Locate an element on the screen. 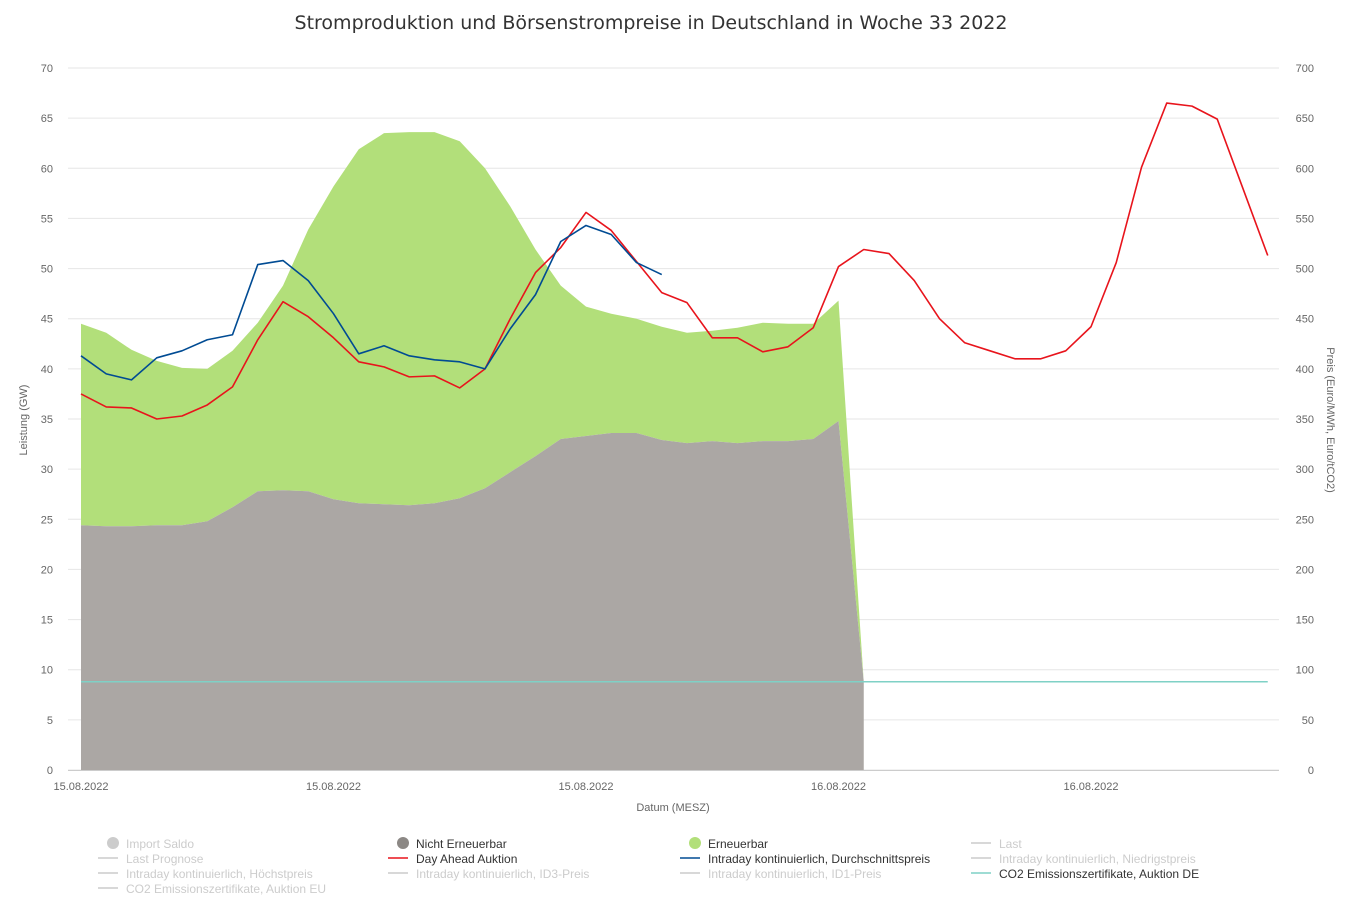 This screenshot has height=907, width=1356. legend-item: Erneuerbar is located at coordinates (728, 844).